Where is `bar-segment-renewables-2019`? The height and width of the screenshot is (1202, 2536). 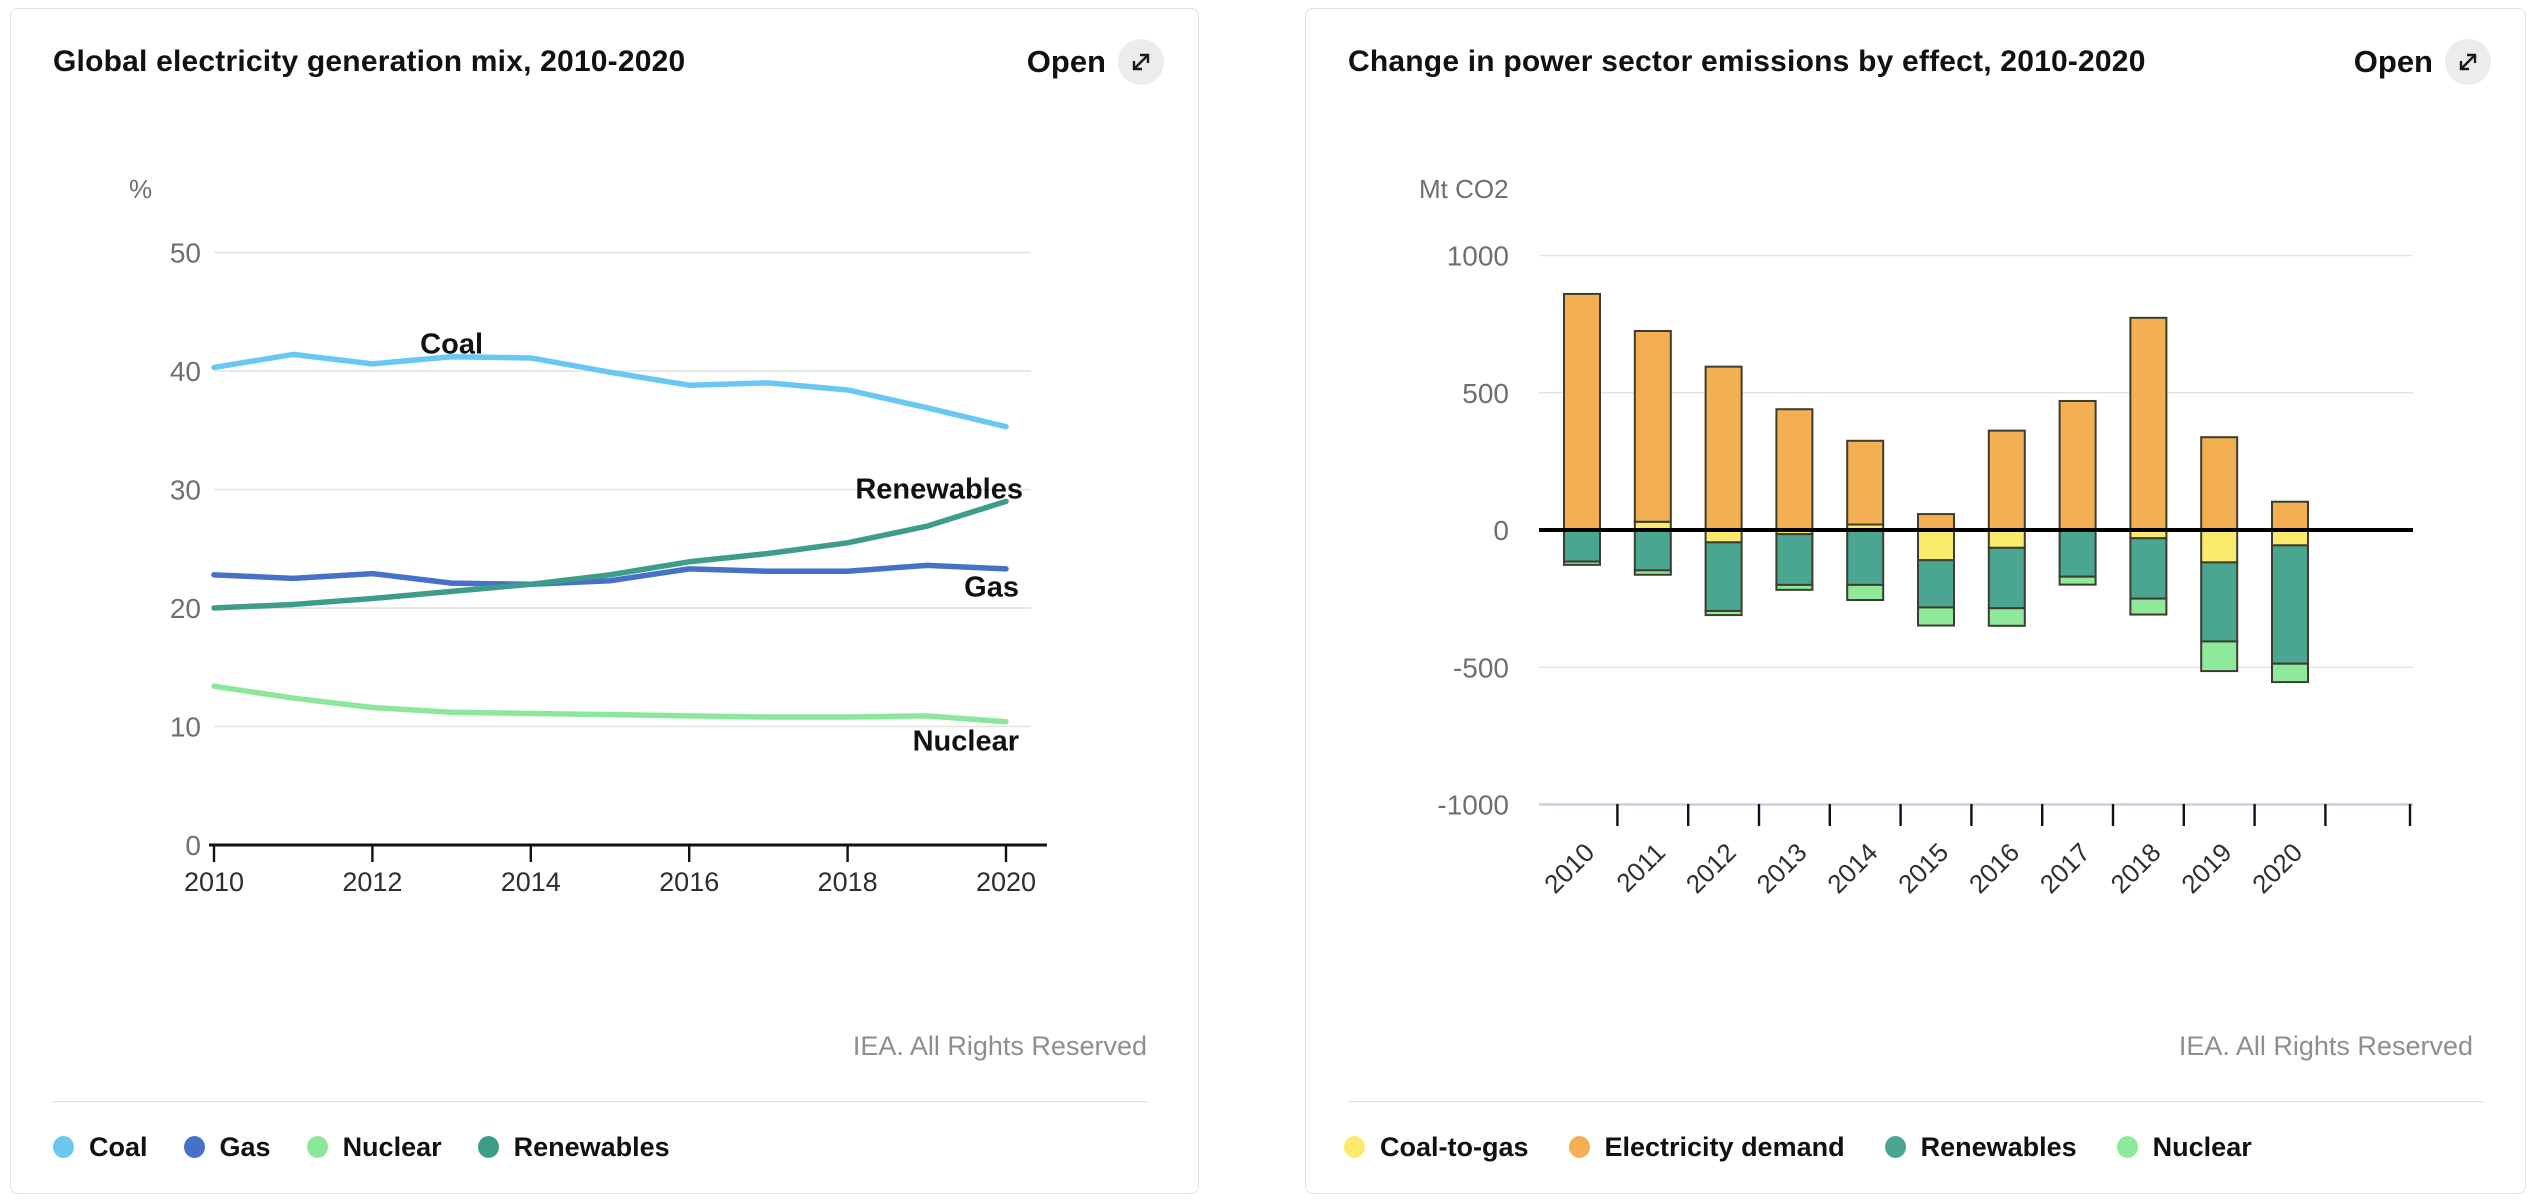
bar-segment-renewables-2019 is located at coordinates (2219, 602).